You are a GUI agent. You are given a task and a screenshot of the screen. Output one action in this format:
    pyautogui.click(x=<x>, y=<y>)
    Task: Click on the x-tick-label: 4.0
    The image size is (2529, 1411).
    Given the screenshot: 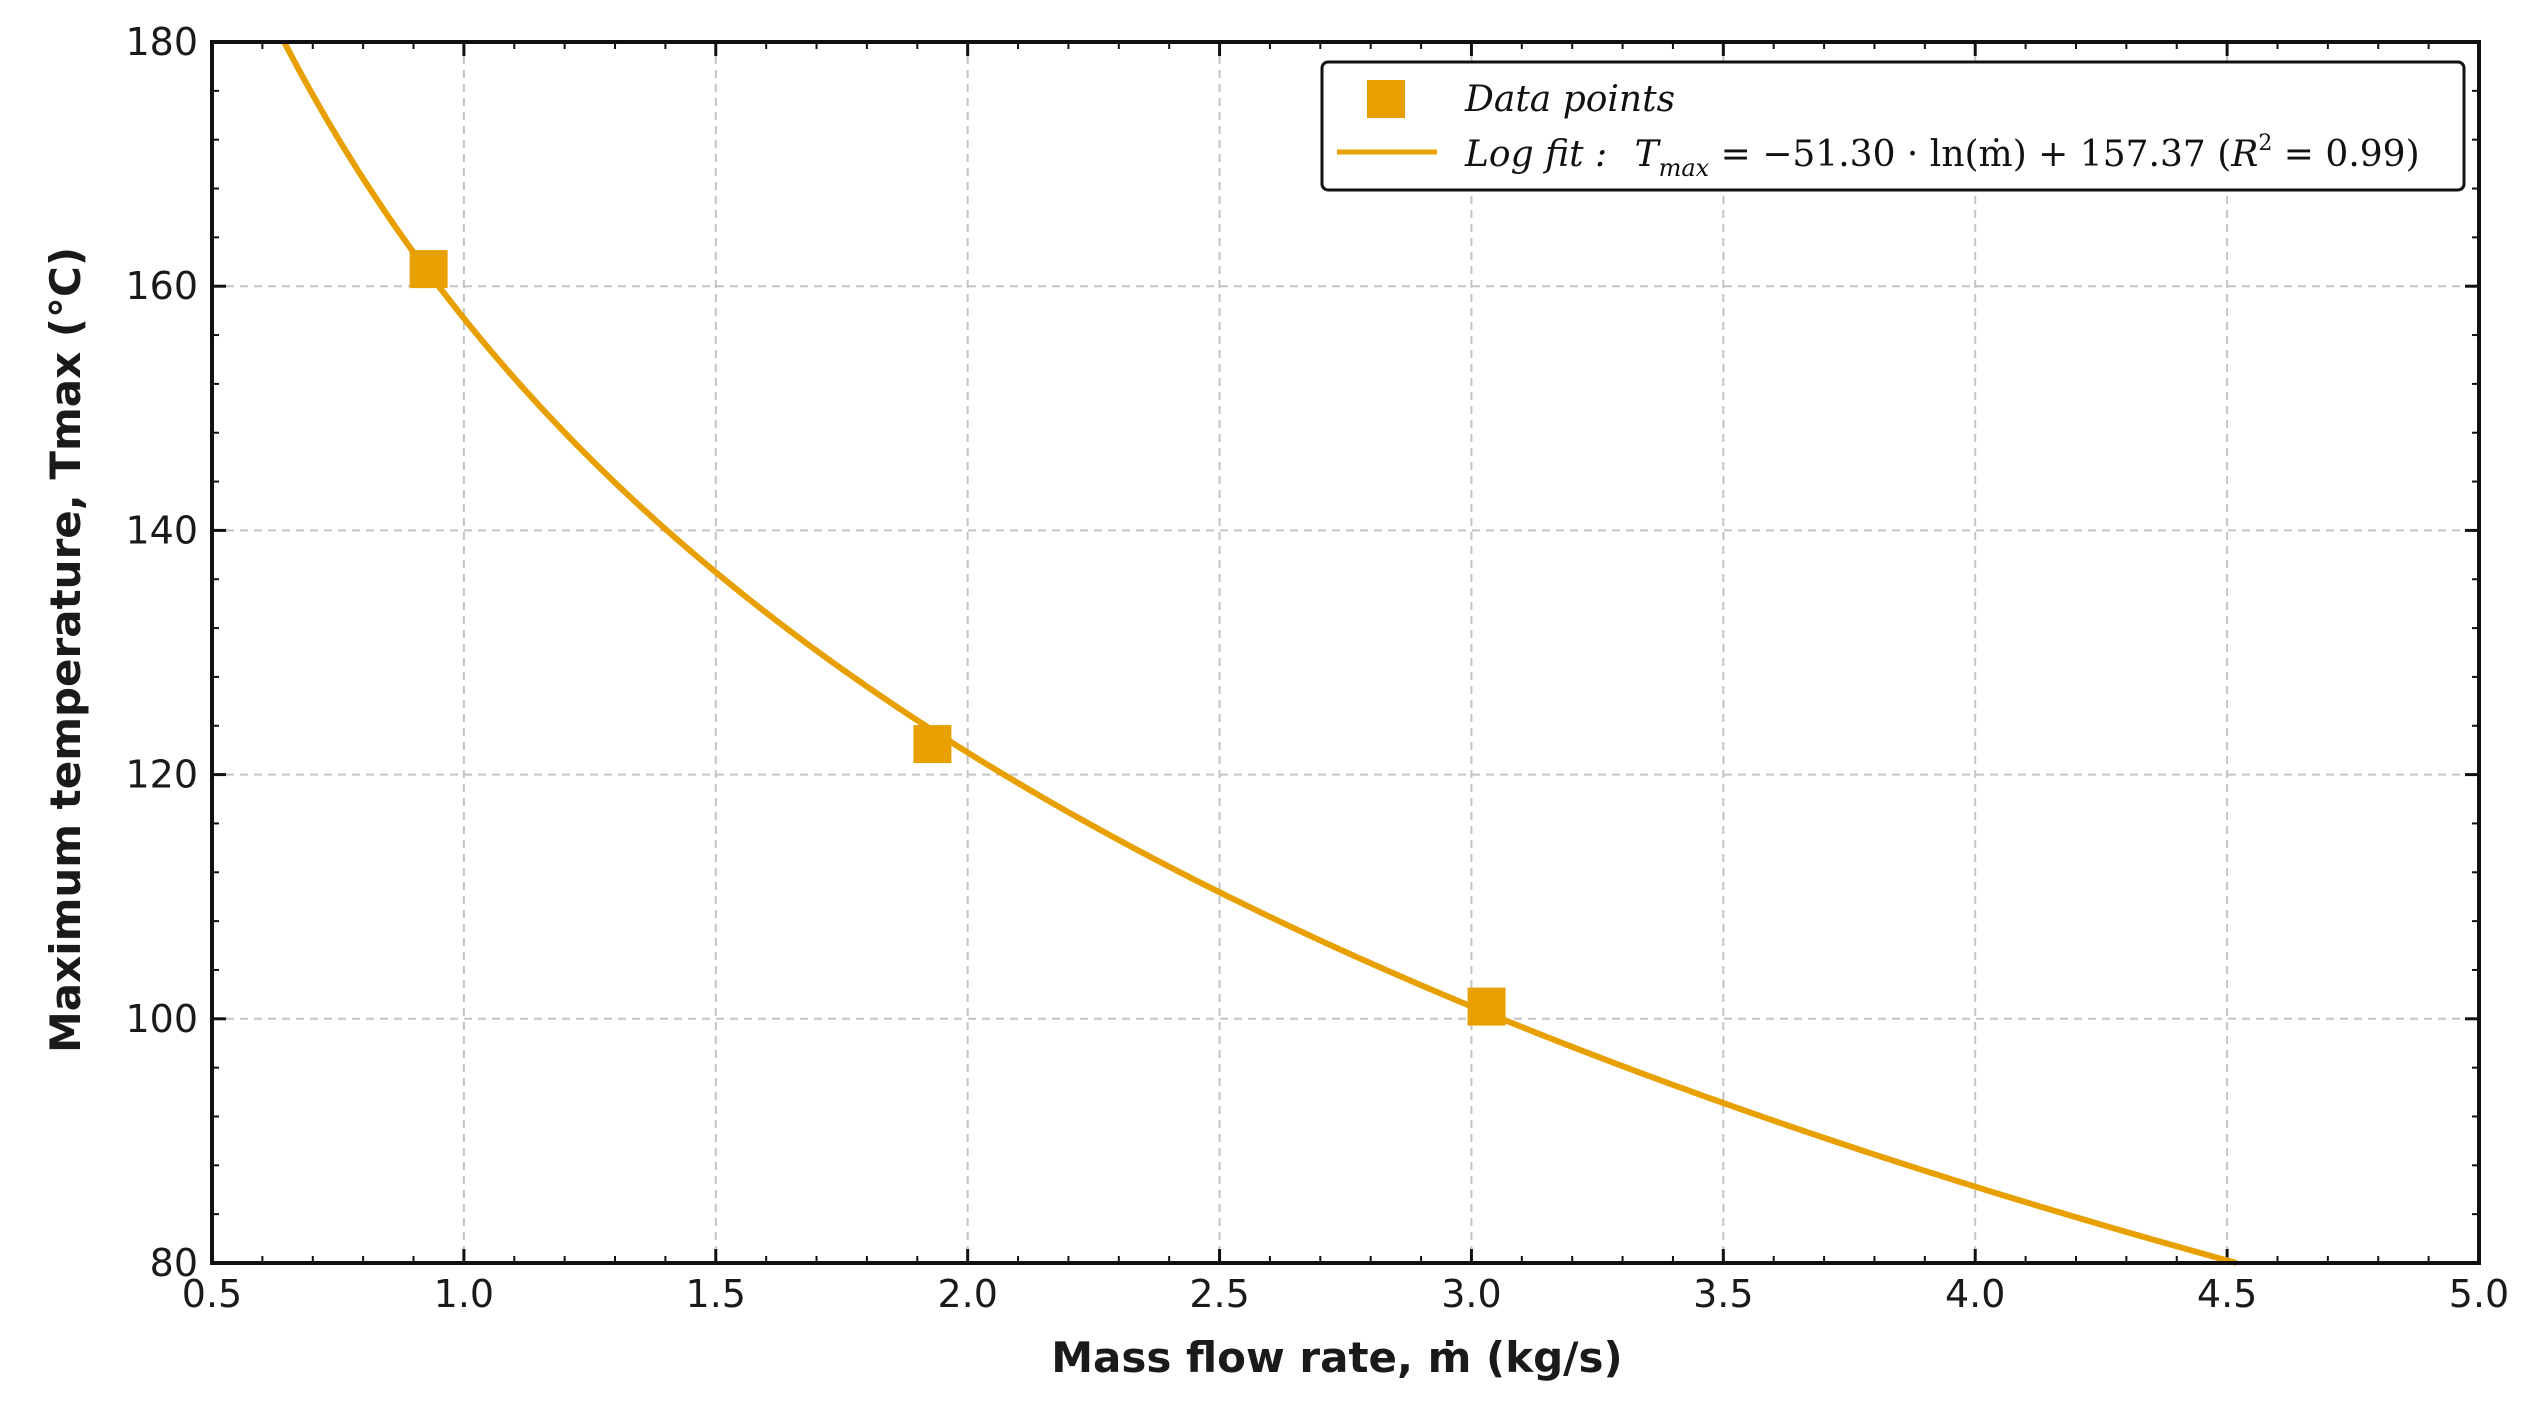 What is the action you would take?
    pyautogui.click(x=1975, y=1294)
    